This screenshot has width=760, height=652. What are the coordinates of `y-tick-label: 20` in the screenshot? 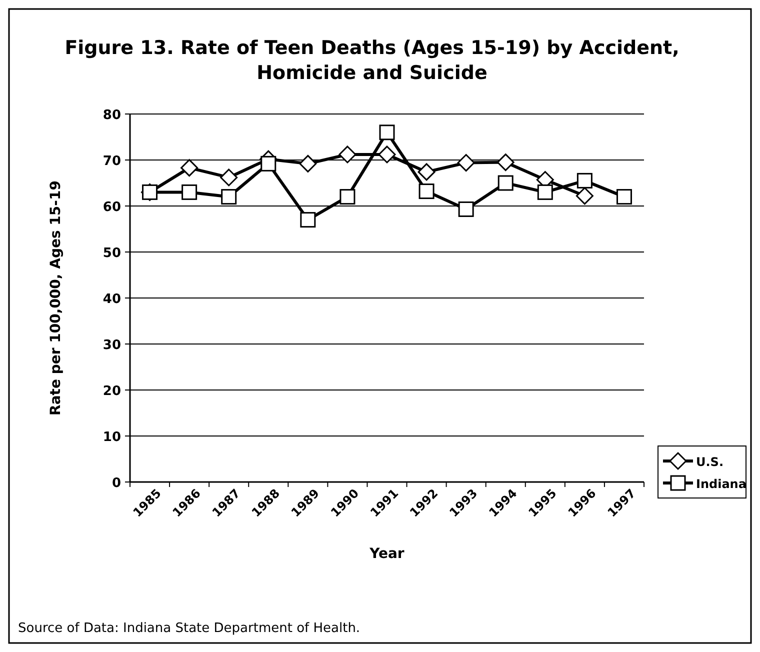 It's located at (111, 391).